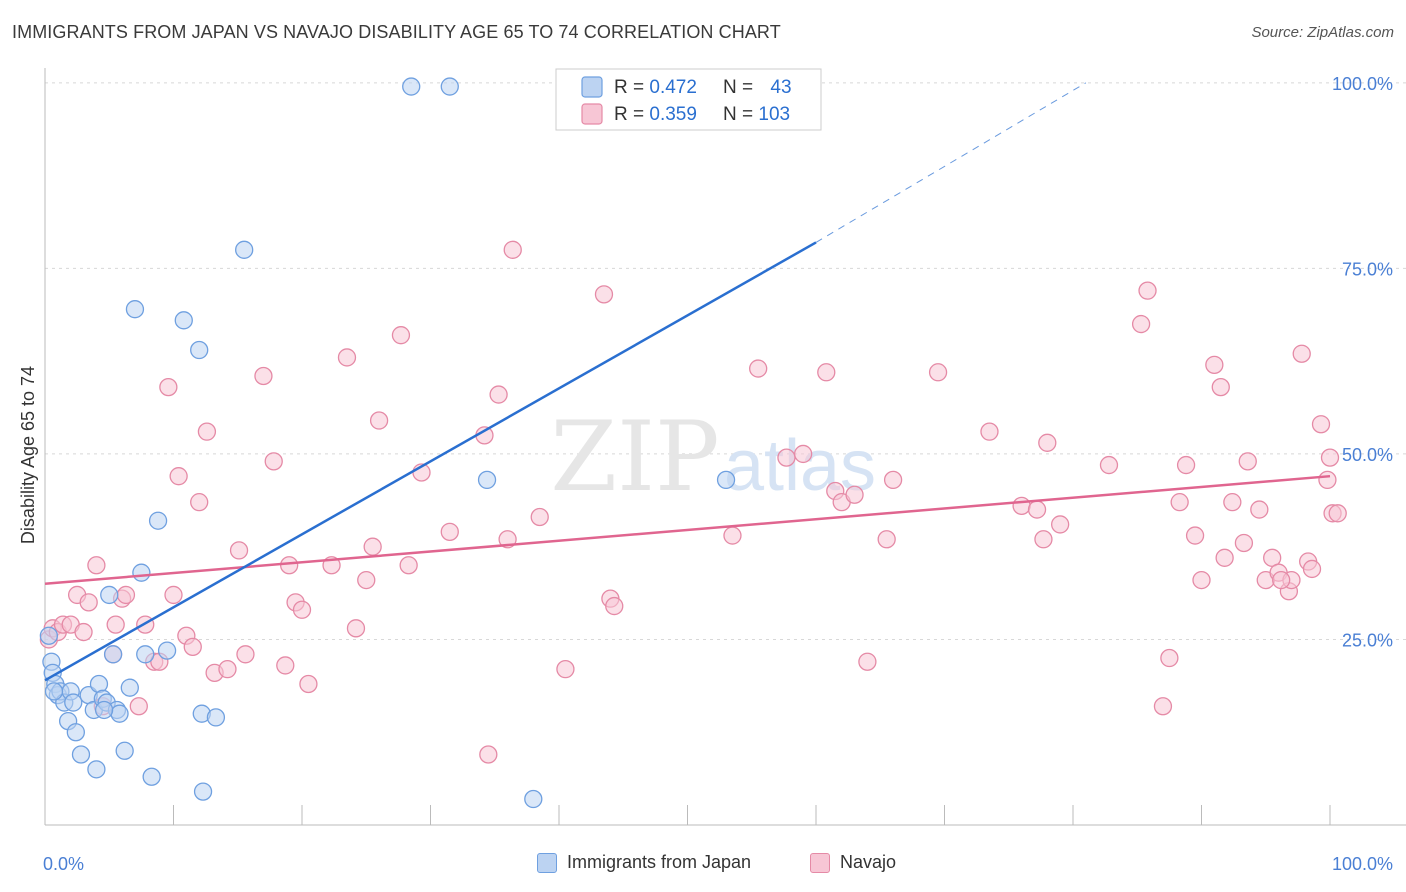 The image size is (1406, 892). Describe the element at coordinates (631, 114) in the screenshot. I see `legend-r-label-navajo: R =` at that location.